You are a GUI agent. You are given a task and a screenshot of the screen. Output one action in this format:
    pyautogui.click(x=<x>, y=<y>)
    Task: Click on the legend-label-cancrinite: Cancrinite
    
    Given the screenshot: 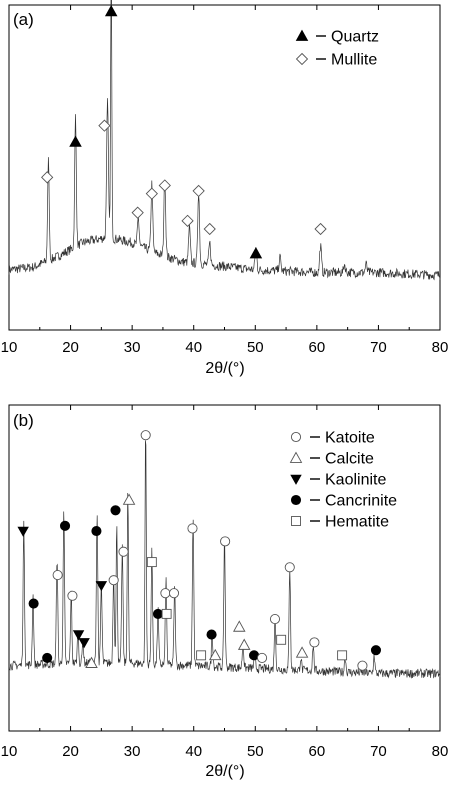 What is the action you would take?
    pyautogui.click(x=361, y=501)
    